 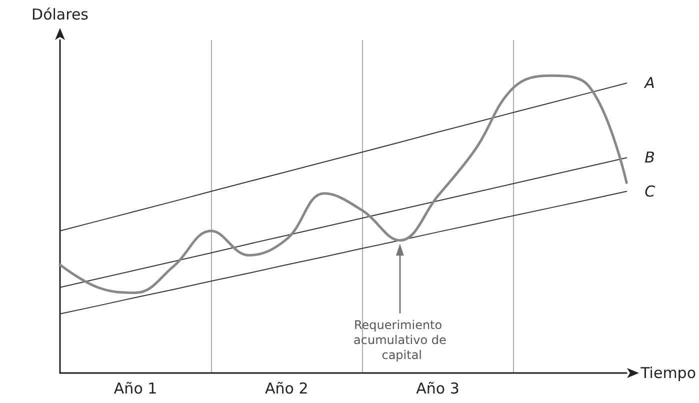 I want to click on y-axis-title: Dólares, so click(x=60, y=15).